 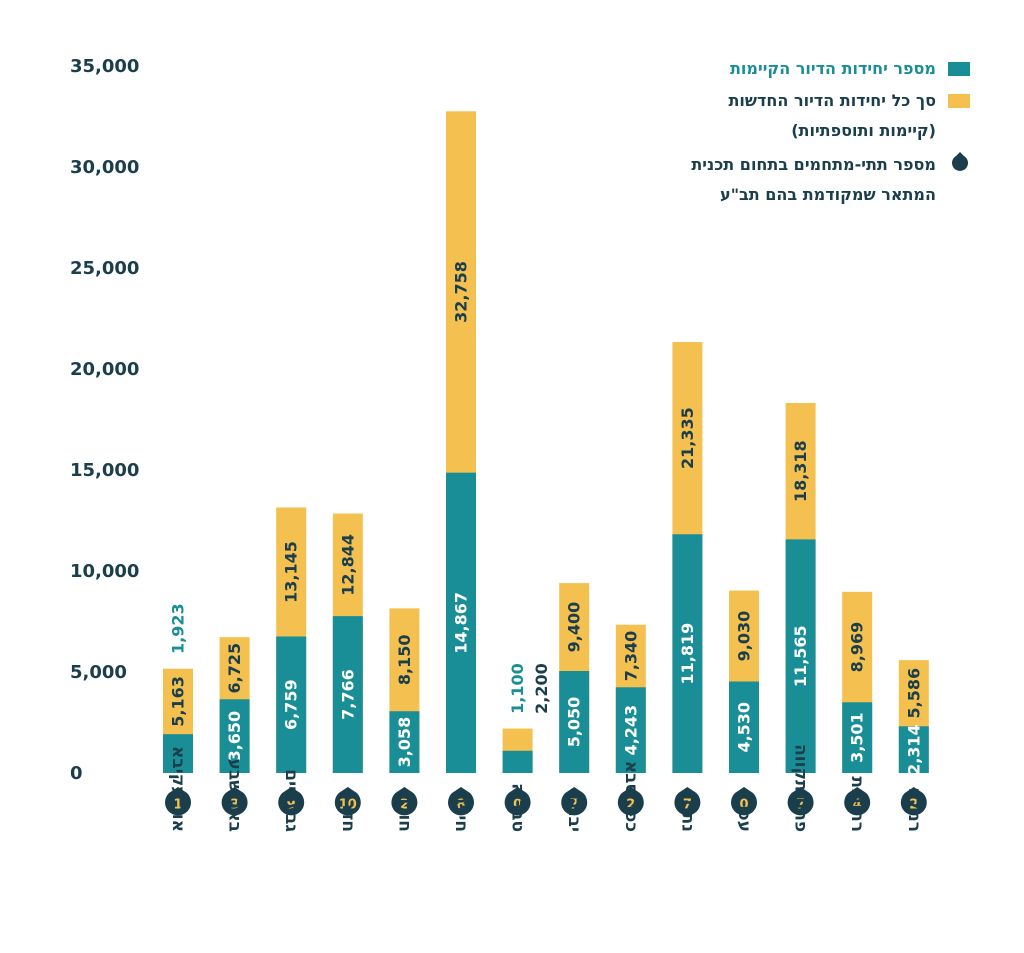 What do you see at coordinates (104, 571) in the screenshot?
I see `y-tick-label: 10,000` at bounding box center [104, 571].